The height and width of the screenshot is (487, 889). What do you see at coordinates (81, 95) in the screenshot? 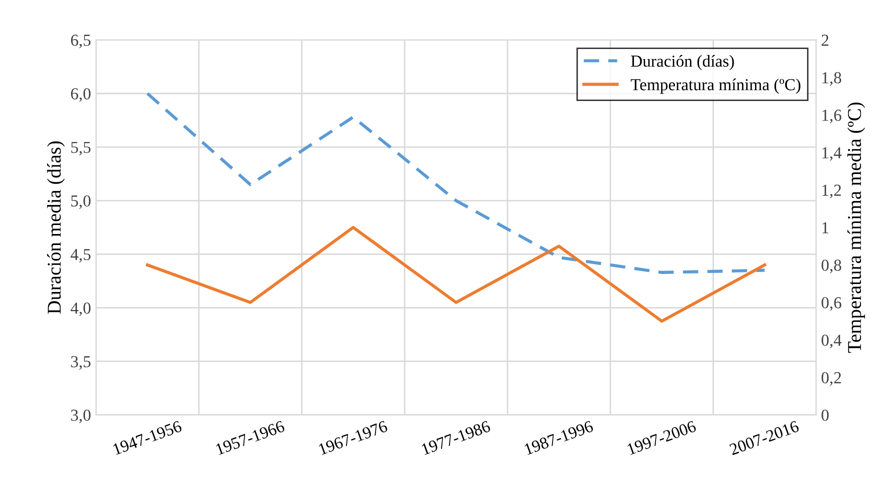
I see `y-tick-label: 6,0` at bounding box center [81, 95].